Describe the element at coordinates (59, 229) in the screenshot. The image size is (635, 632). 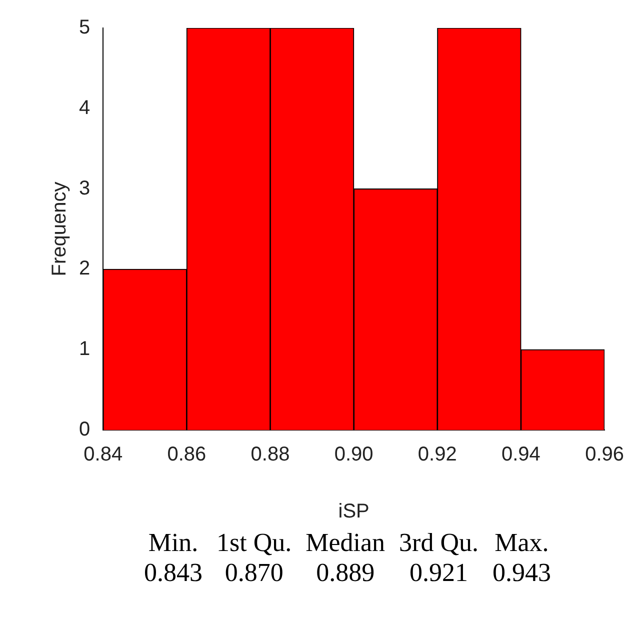
I see `y-axis-title: Frequency` at that location.